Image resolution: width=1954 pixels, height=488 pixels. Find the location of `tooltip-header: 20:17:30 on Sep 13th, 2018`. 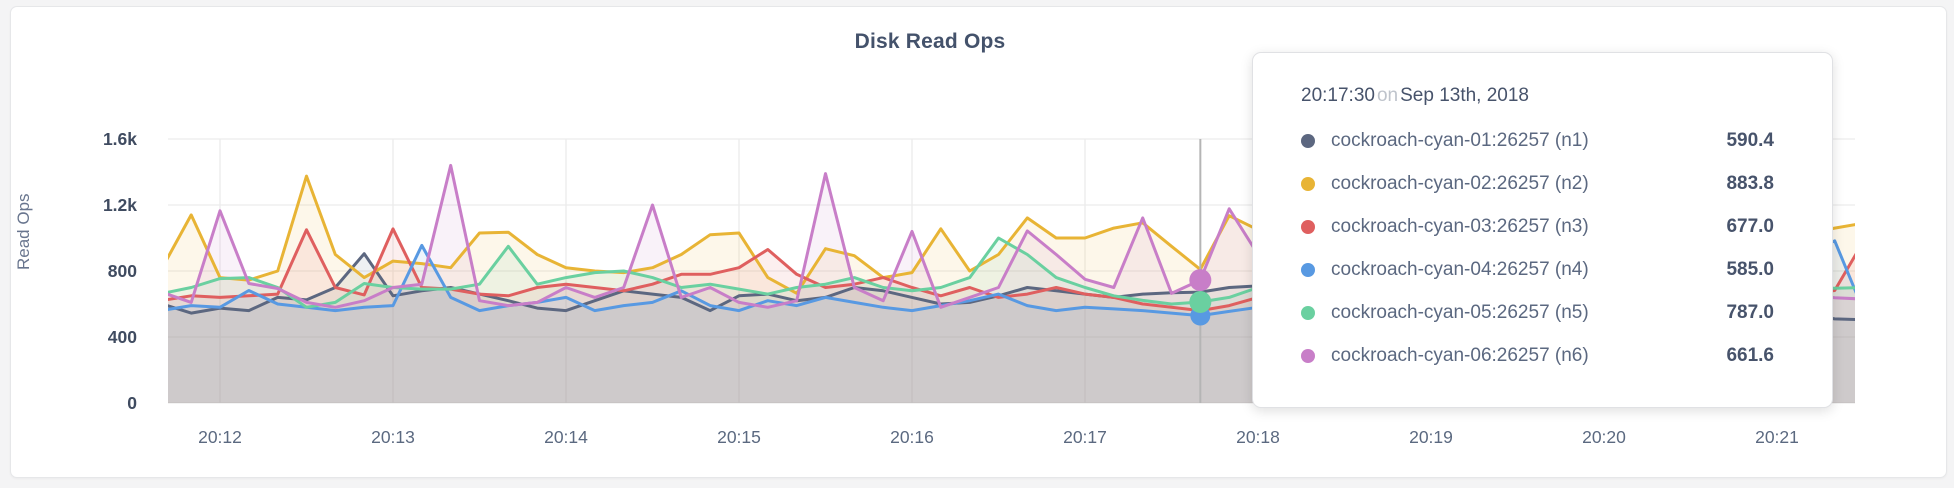

tooltip-header: 20:17:30 on Sep 13th, 2018 is located at coordinates (1537, 96).